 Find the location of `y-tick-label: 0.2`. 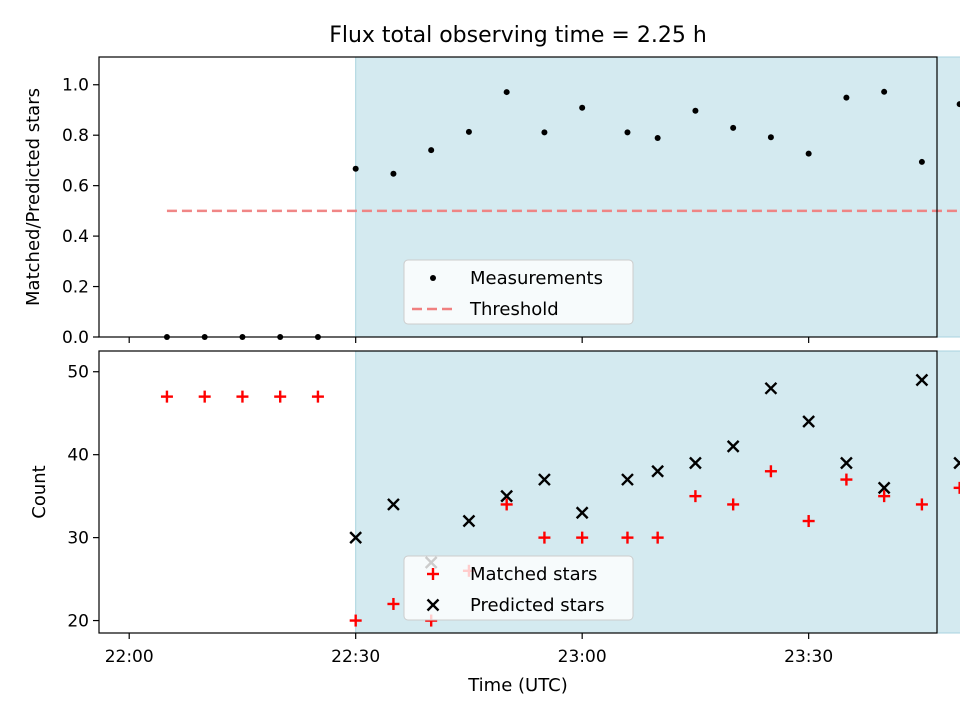

y-tick-label: 0.2 is located at coordinates (75, 288).